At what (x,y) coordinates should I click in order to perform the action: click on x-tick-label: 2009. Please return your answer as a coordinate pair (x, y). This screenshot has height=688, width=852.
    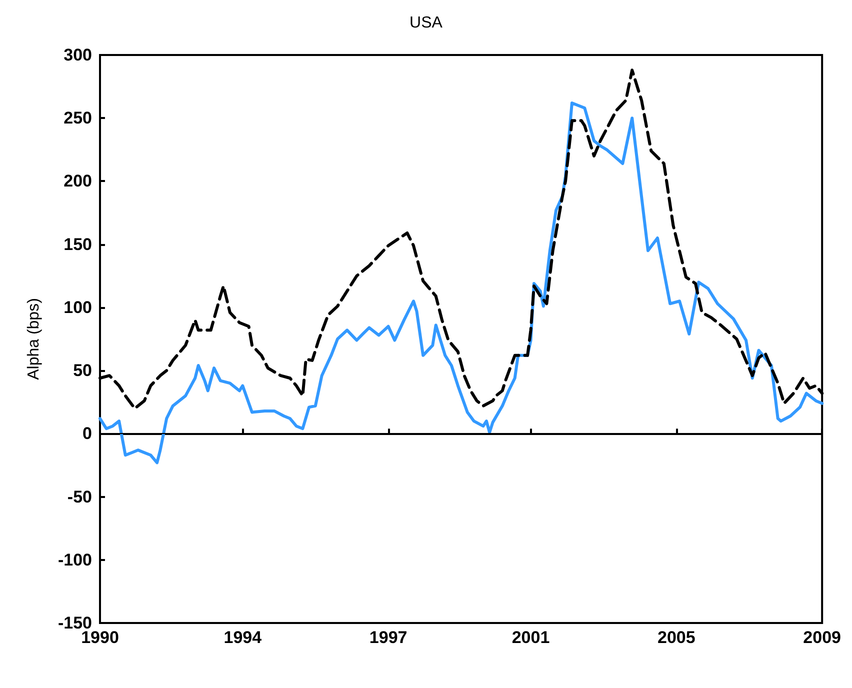
    Looking at the image, I should click on (822, 637).